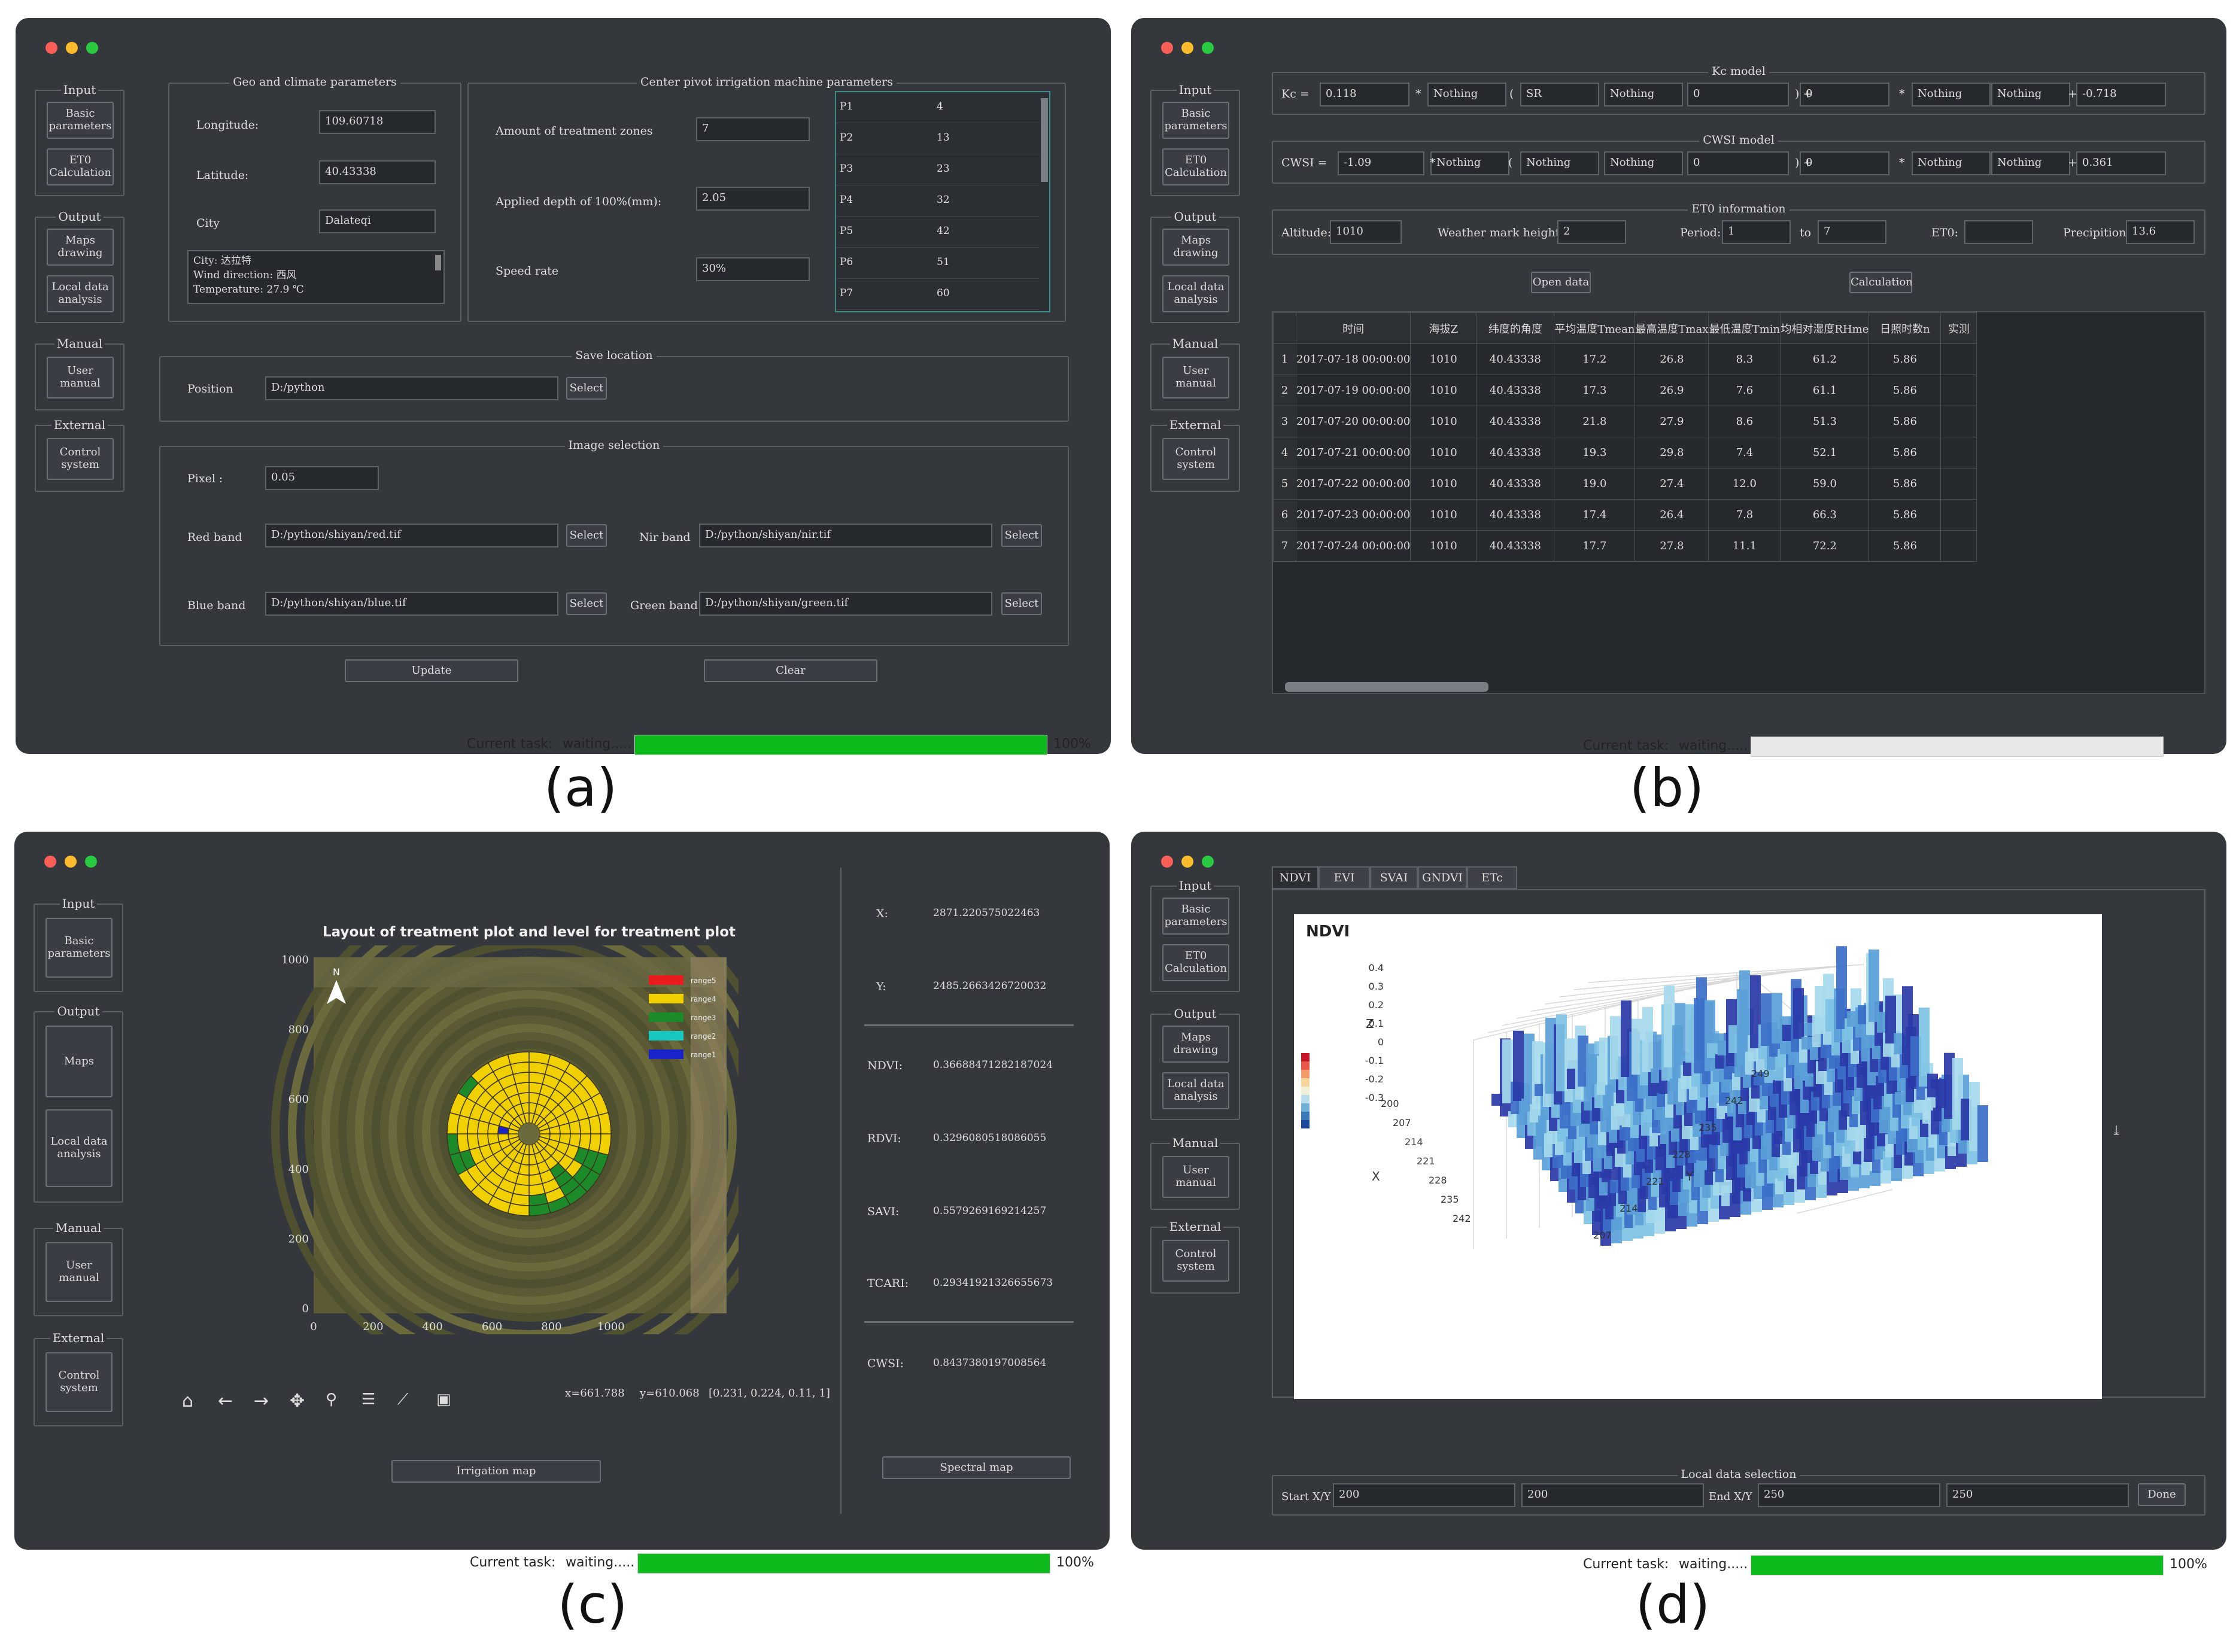 This screenshot has width=2233, height=1652. Describe the element at coordinates (377, 221) in the screenshot. I see `city-input: Dalateqi` at that location.